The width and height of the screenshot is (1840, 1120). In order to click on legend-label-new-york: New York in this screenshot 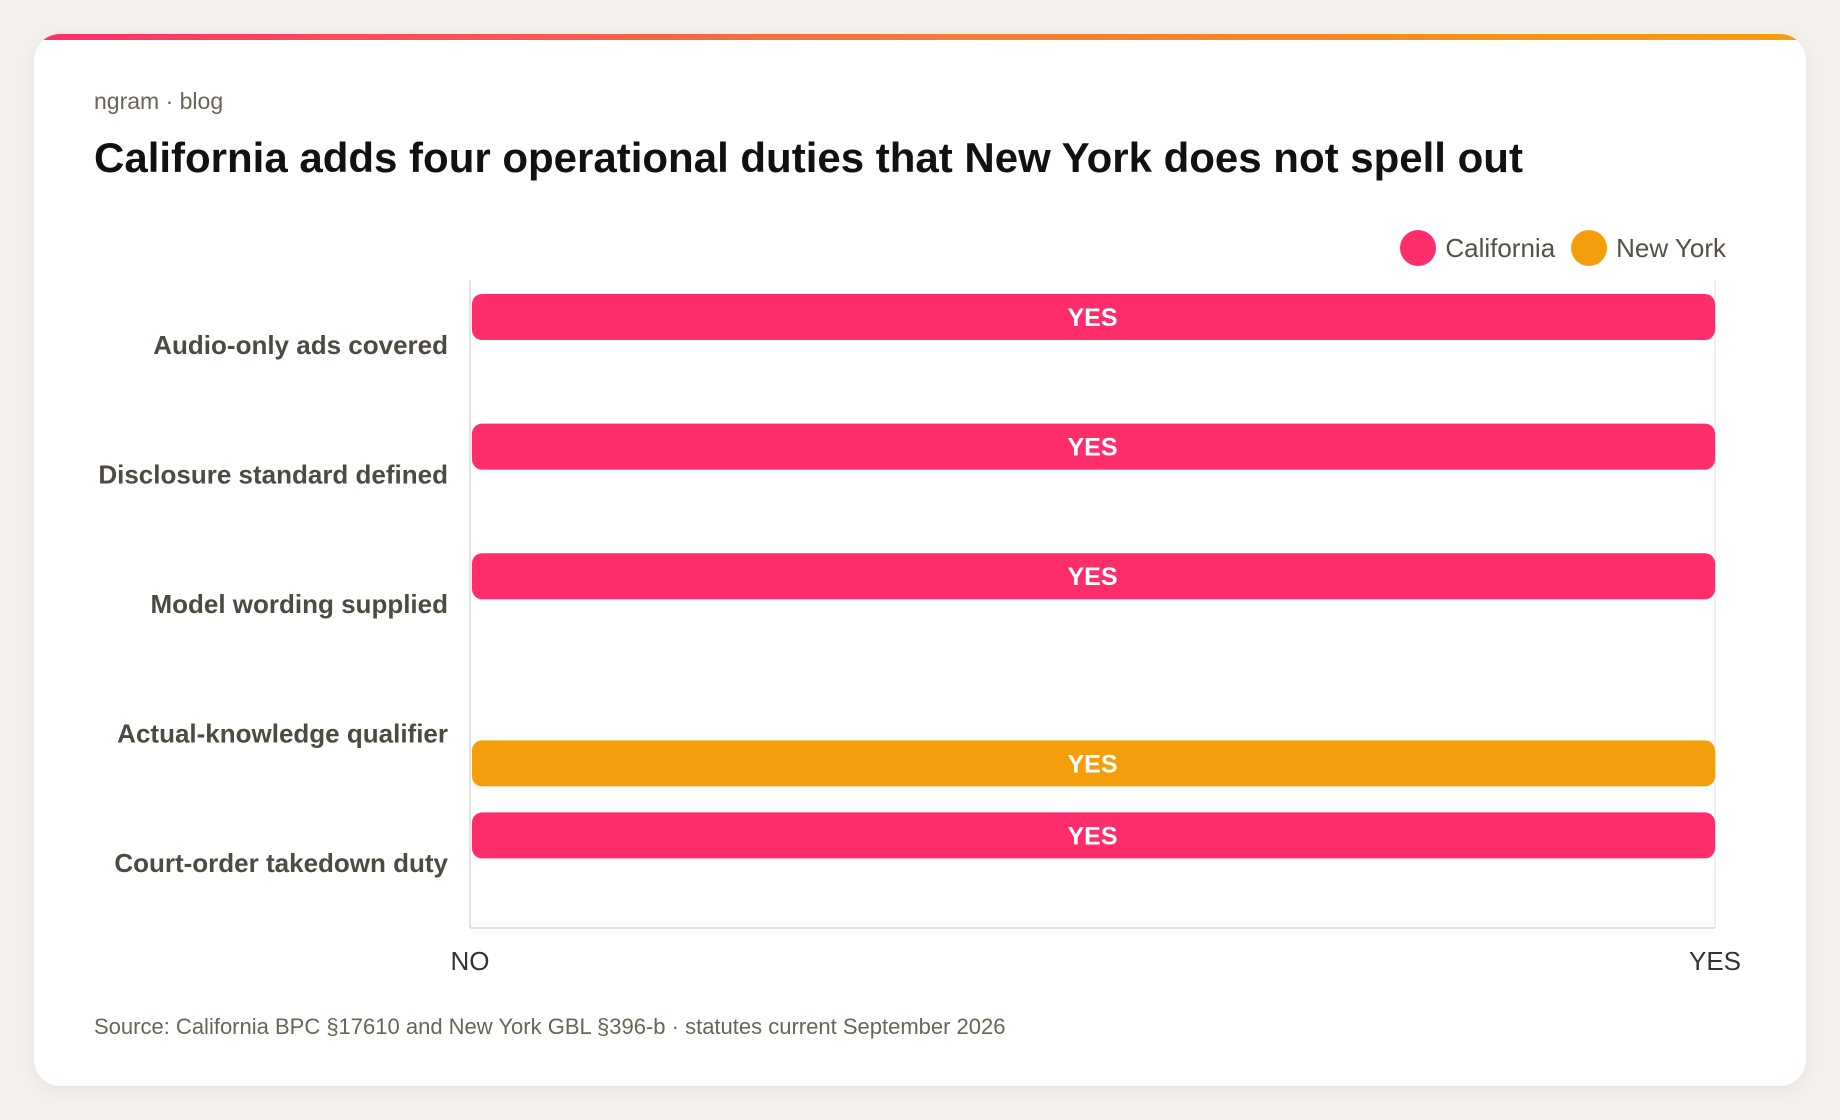, I will do `click(1671, 247)`.